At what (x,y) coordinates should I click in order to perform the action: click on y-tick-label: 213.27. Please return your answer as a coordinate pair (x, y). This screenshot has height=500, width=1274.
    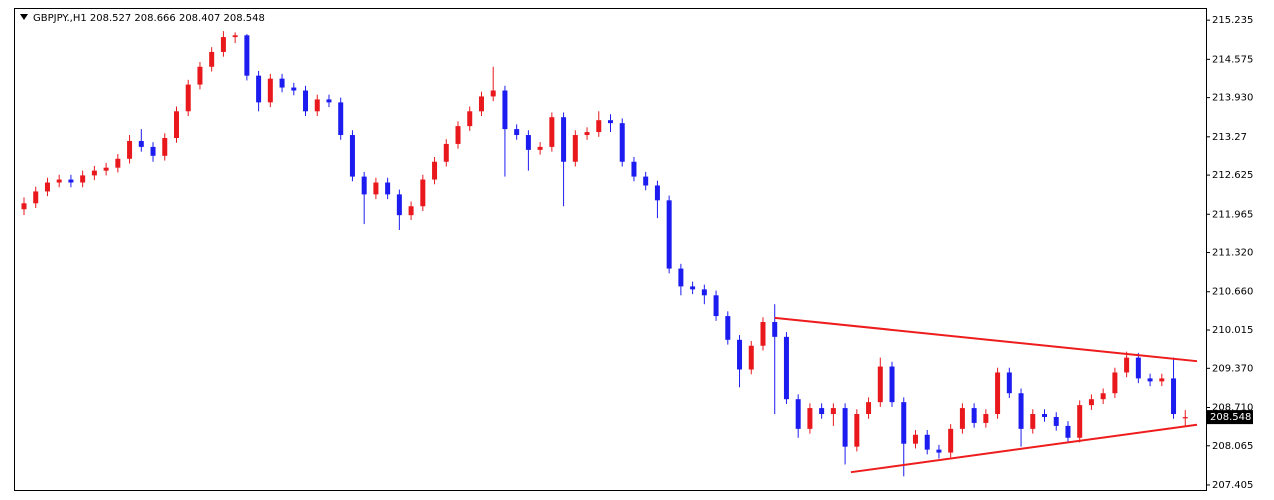
    Looking at the image, I should click on (1229, 137).